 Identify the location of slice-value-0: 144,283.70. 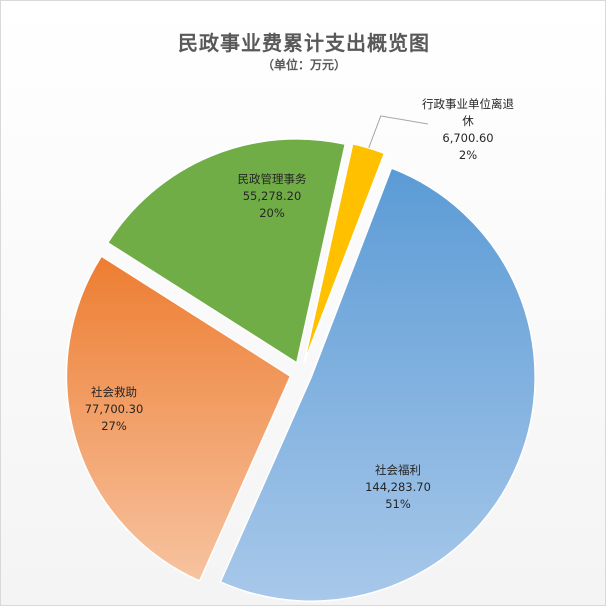
(398, 487).